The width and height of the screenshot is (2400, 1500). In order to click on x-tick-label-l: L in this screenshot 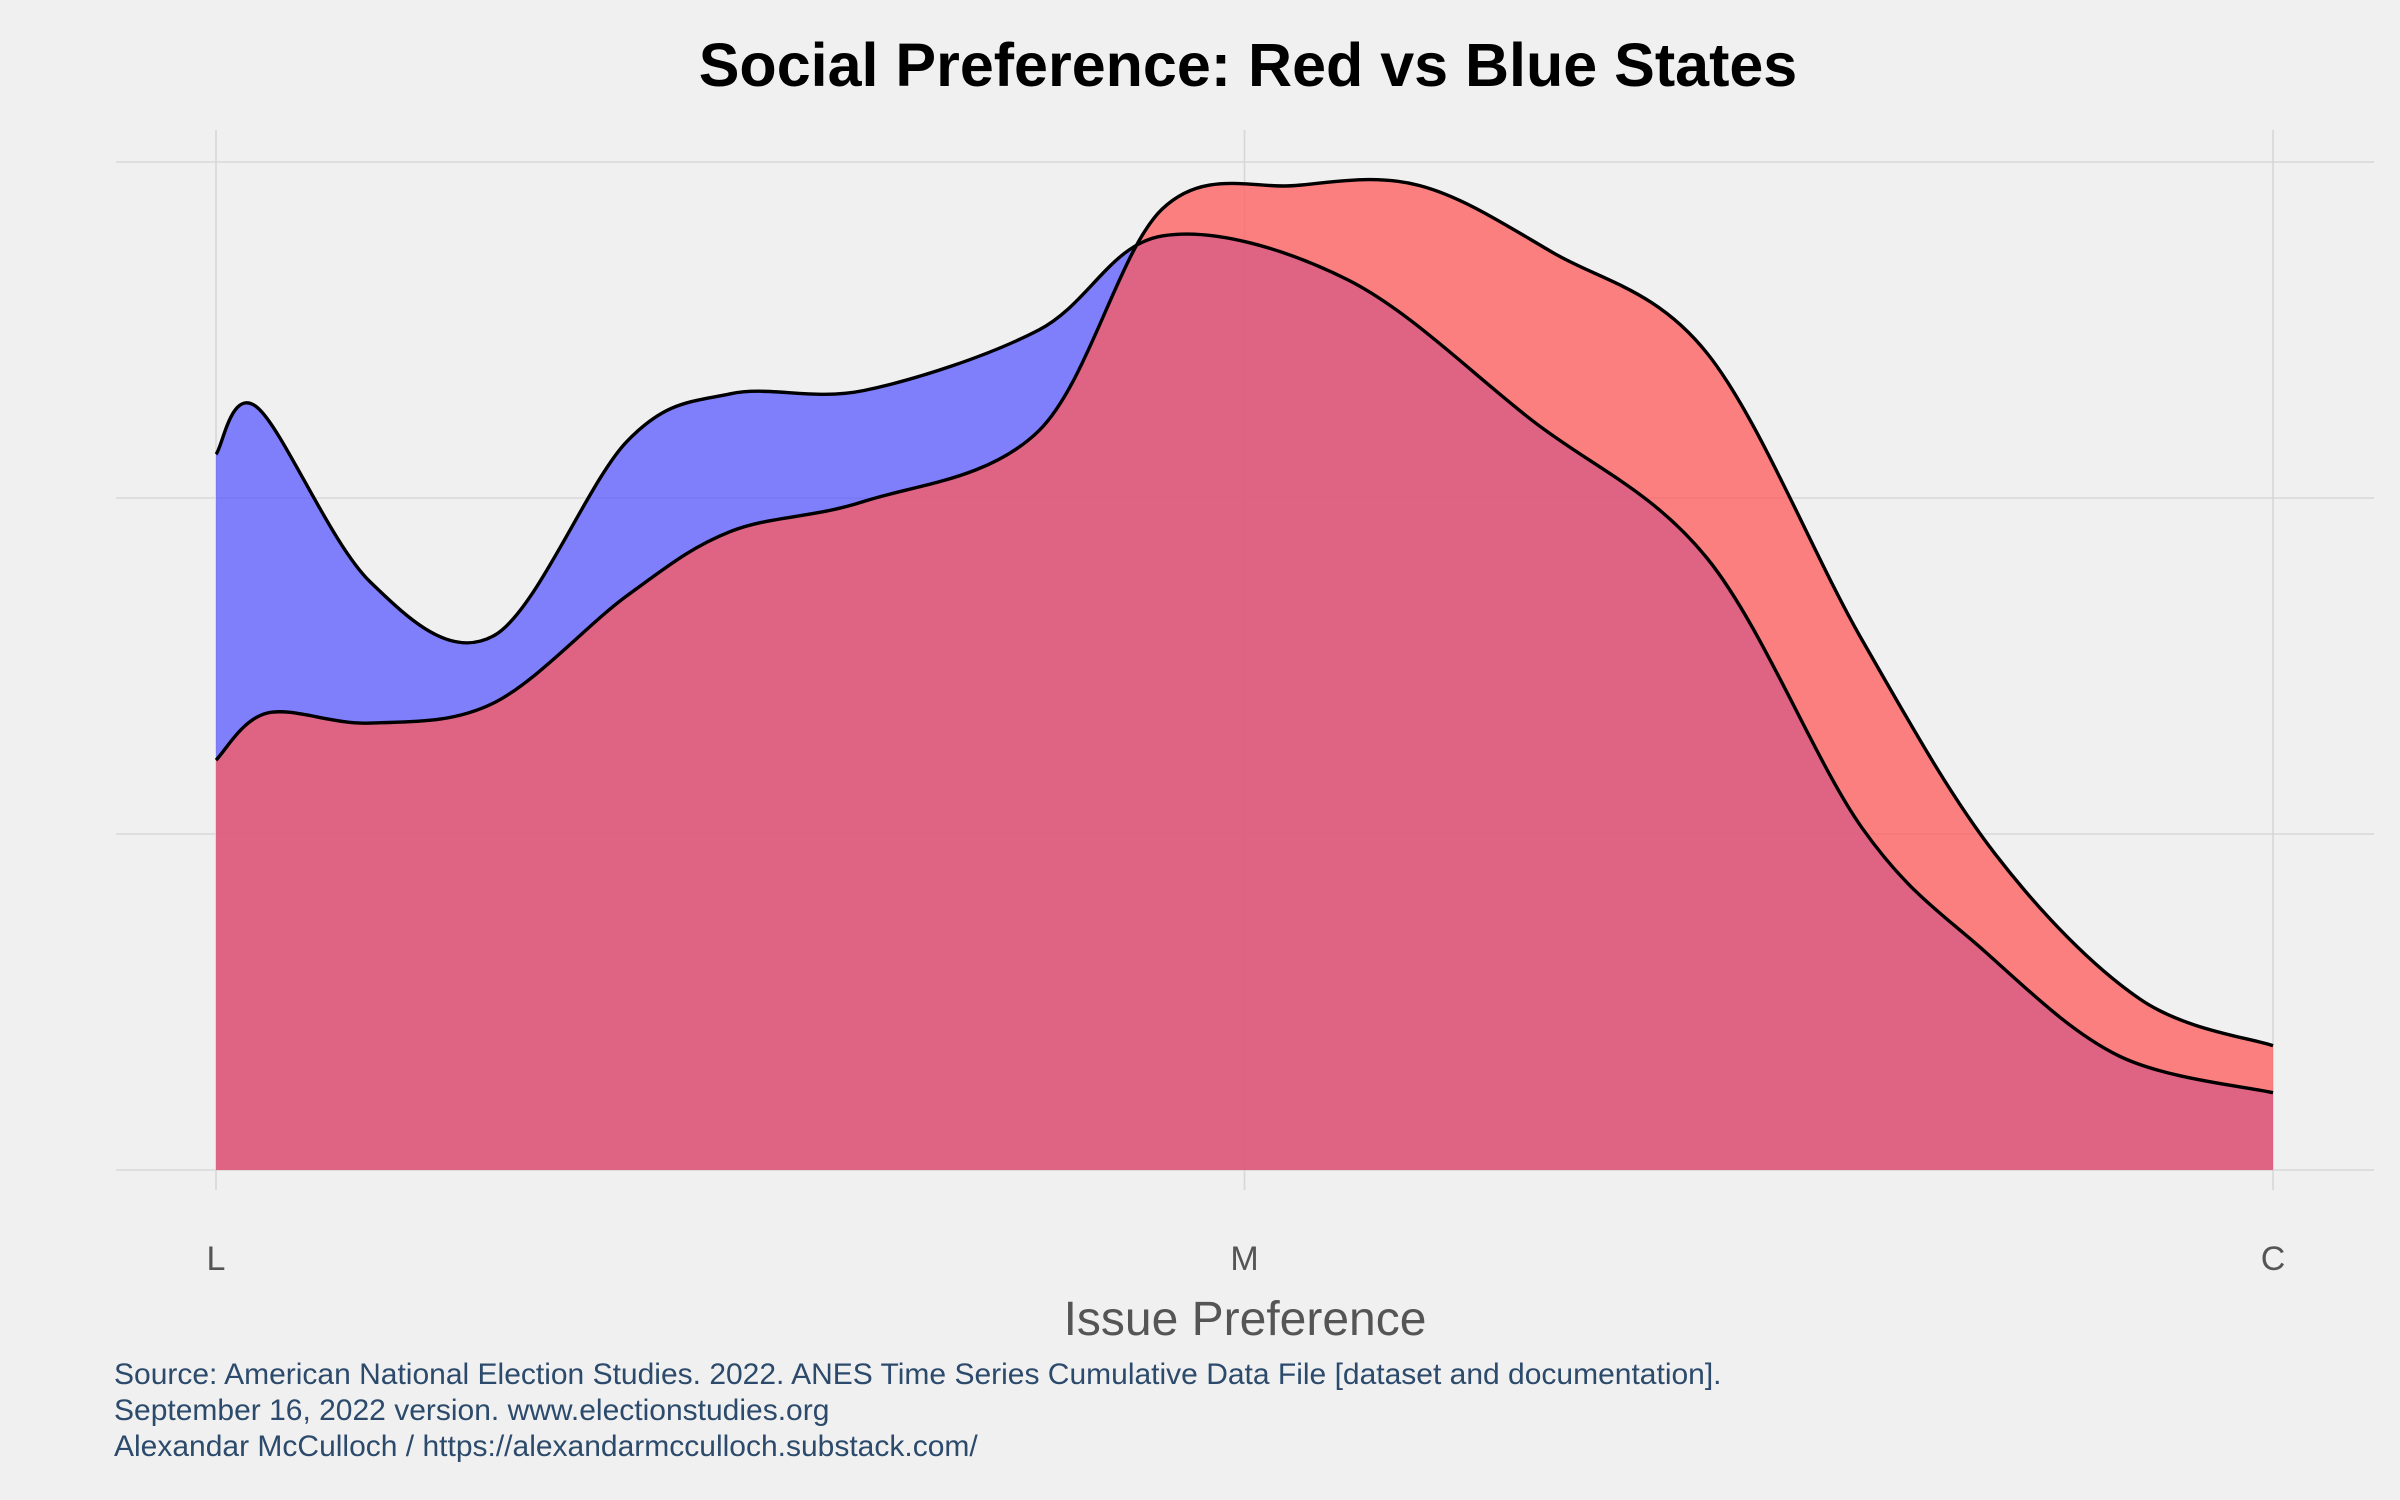, I will do `click(216, 1259)`.